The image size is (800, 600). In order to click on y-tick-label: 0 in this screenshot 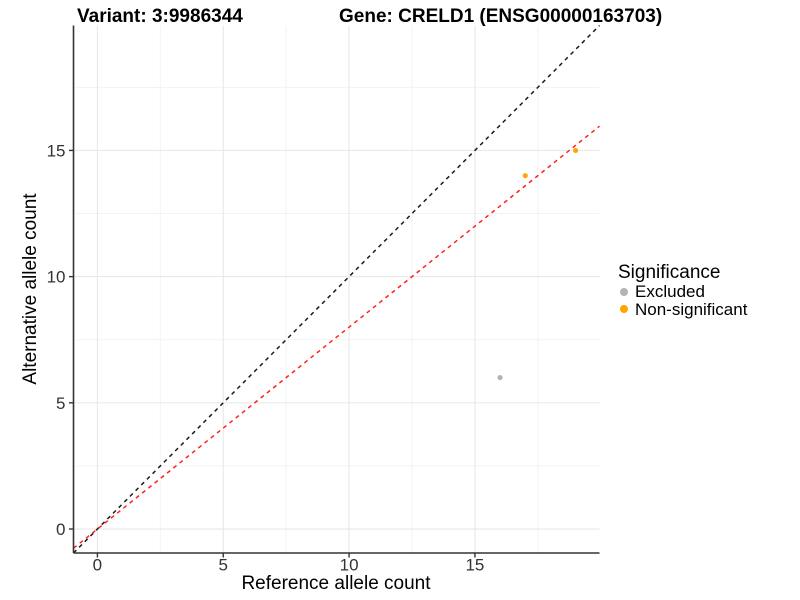, I will do `click(60, 529)`.